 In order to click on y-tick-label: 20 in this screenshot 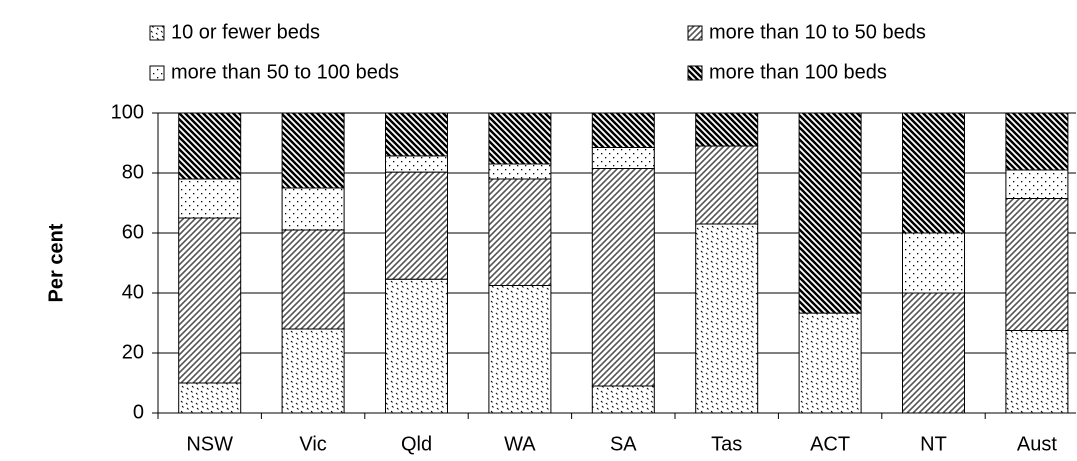, I will do `click(133, 352)`.